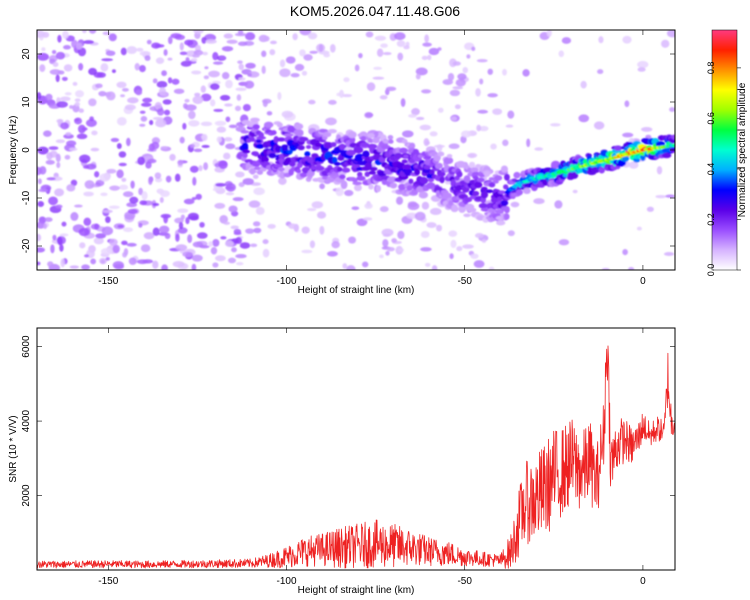  Describe the element at coordinates (711, 169) in the screenshot. I see `colorbar-tick-label: 0.4` at that location.